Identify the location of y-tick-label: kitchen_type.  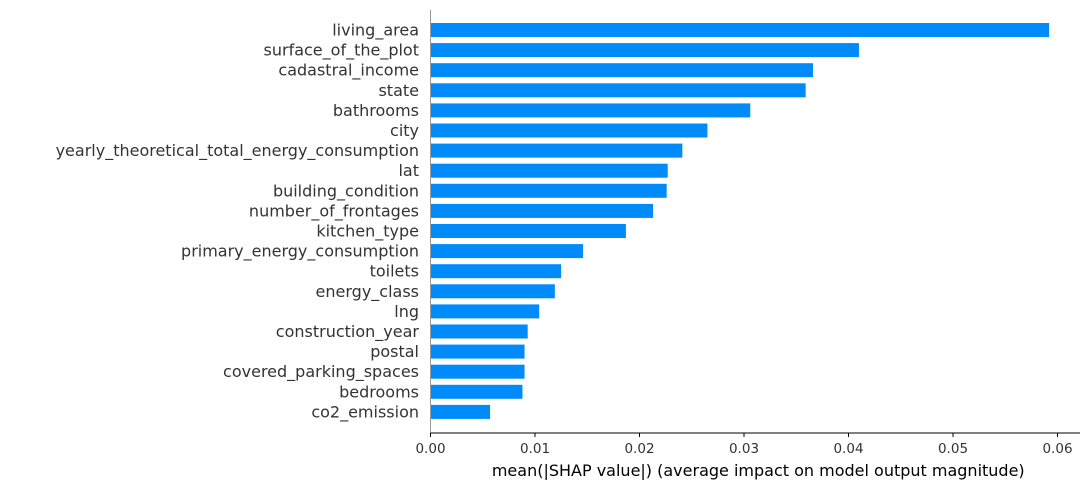
(367, 232).